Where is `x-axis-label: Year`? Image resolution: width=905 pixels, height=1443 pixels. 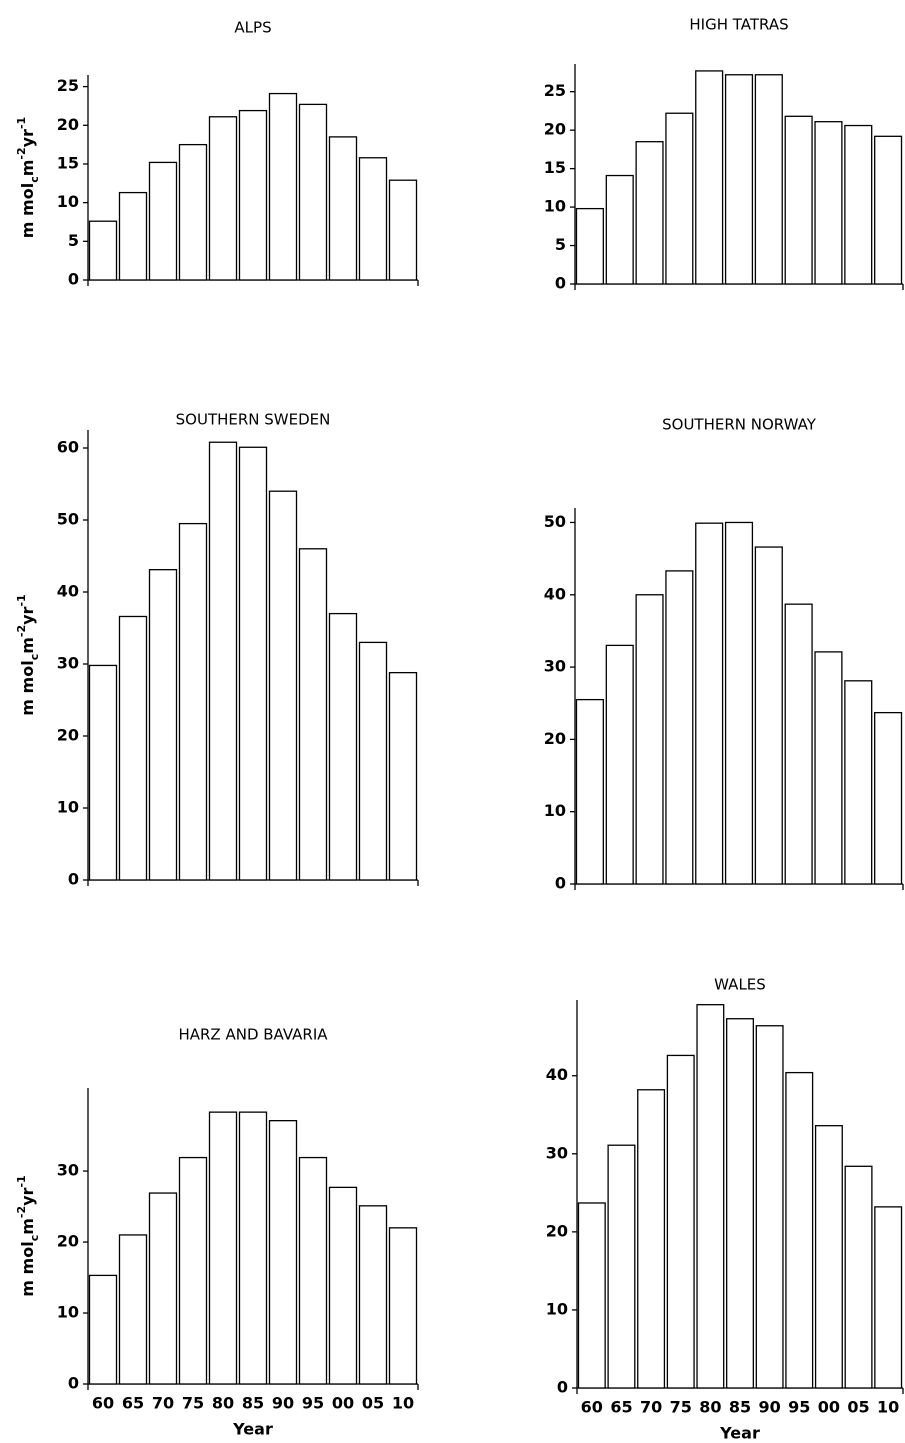
x-axis-label: Year is located at coordinates (739, 1433).